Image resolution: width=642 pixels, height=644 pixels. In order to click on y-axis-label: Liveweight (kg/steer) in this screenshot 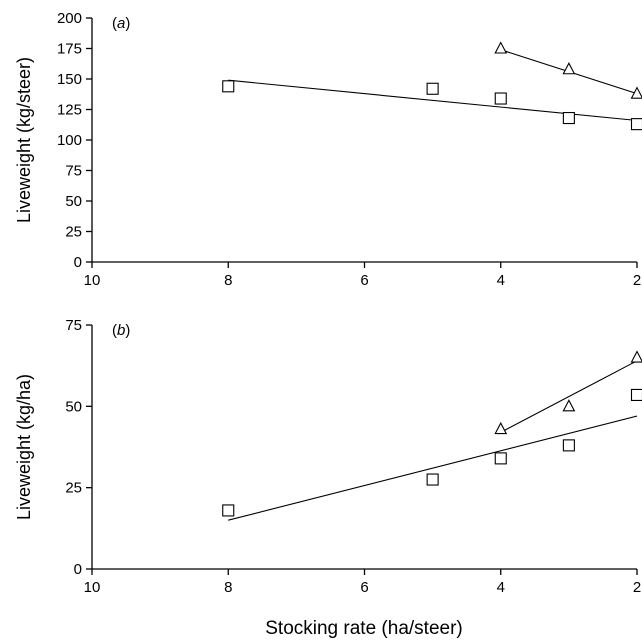, I will do `click(24, 140)`.